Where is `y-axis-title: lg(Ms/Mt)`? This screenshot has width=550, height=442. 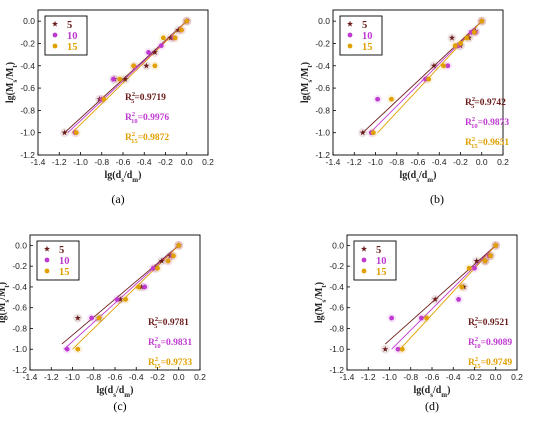 y-axis-title: lg(Ms/Mt) is located at coordinates (5, 302).